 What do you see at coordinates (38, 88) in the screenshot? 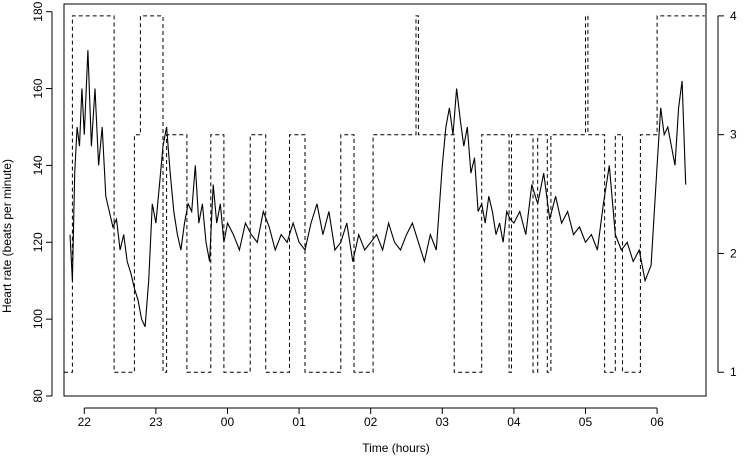
I see `y-tick-label: 160` at bounding box center [38, 88].